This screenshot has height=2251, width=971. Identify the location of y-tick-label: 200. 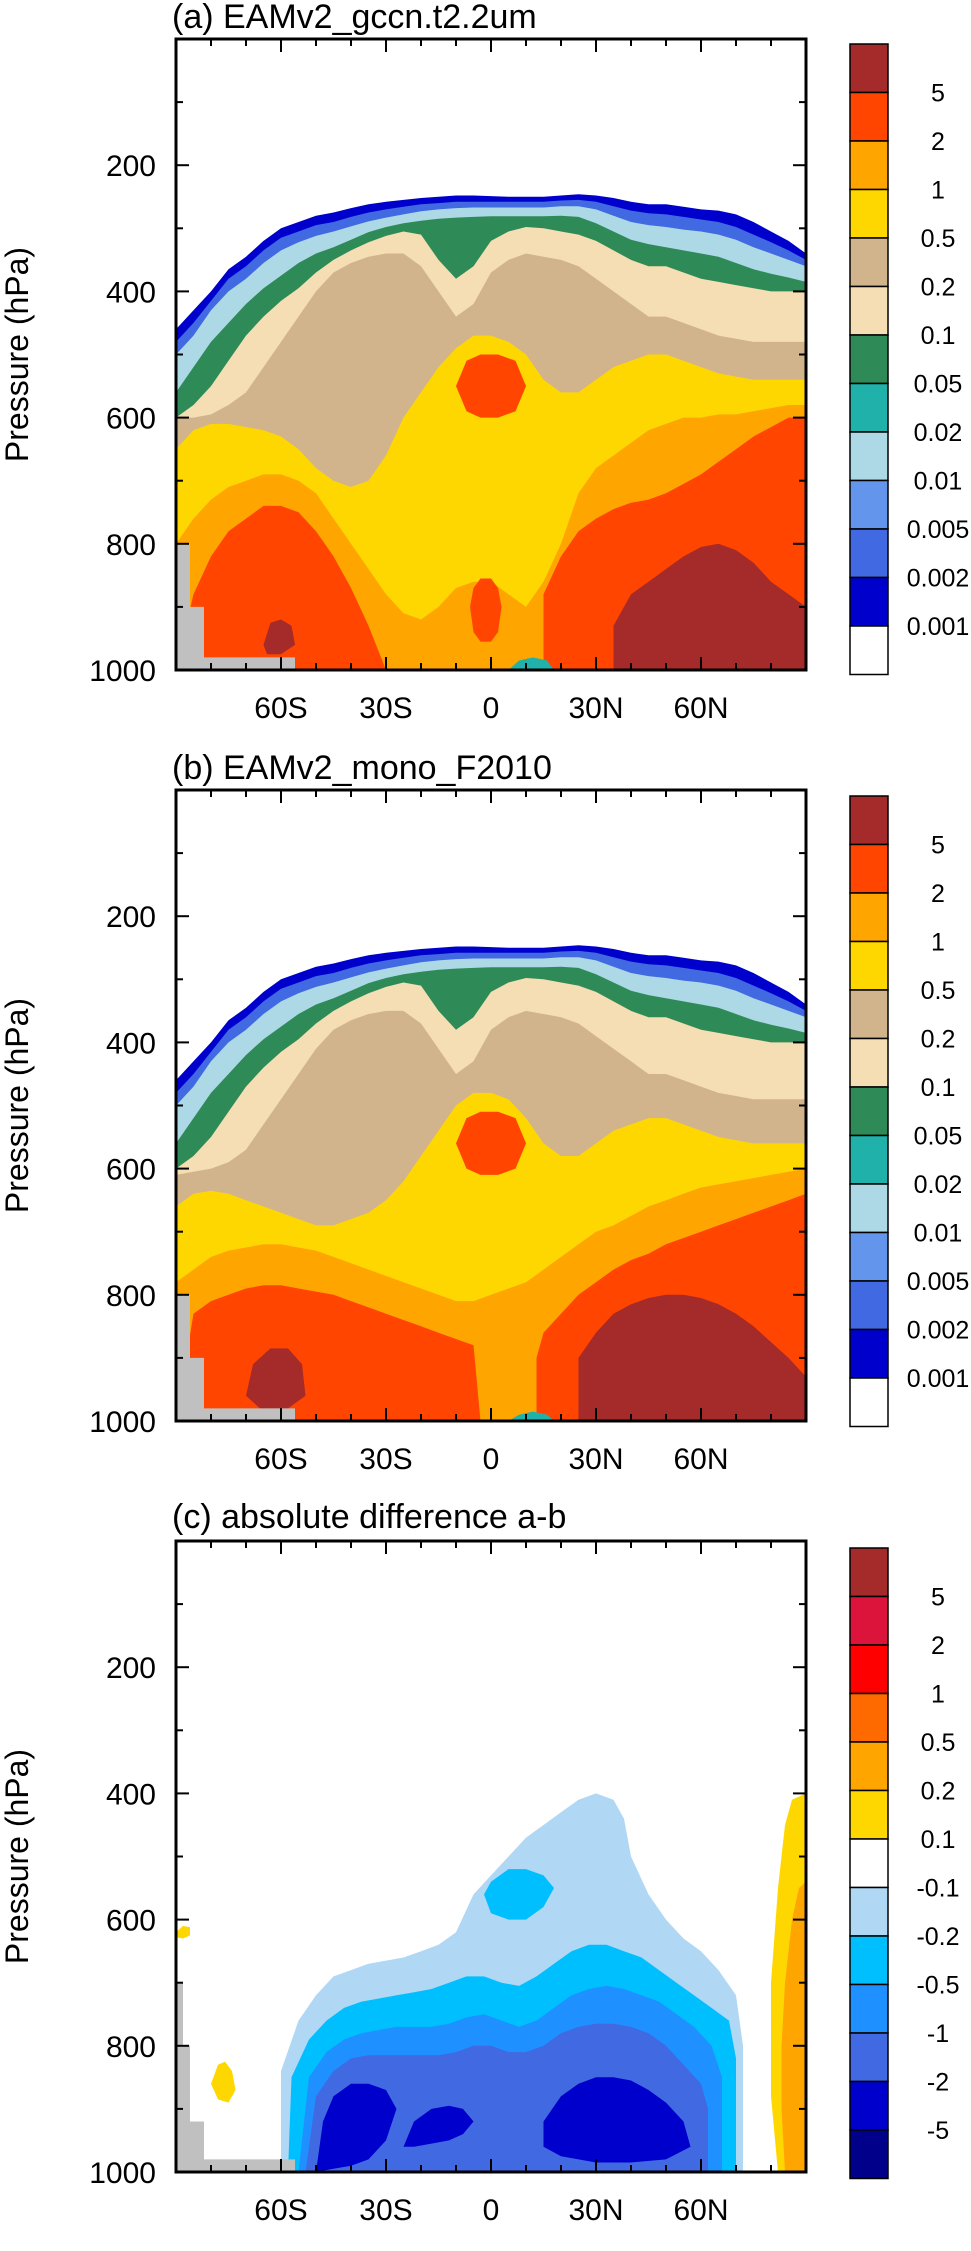
(131, 166).